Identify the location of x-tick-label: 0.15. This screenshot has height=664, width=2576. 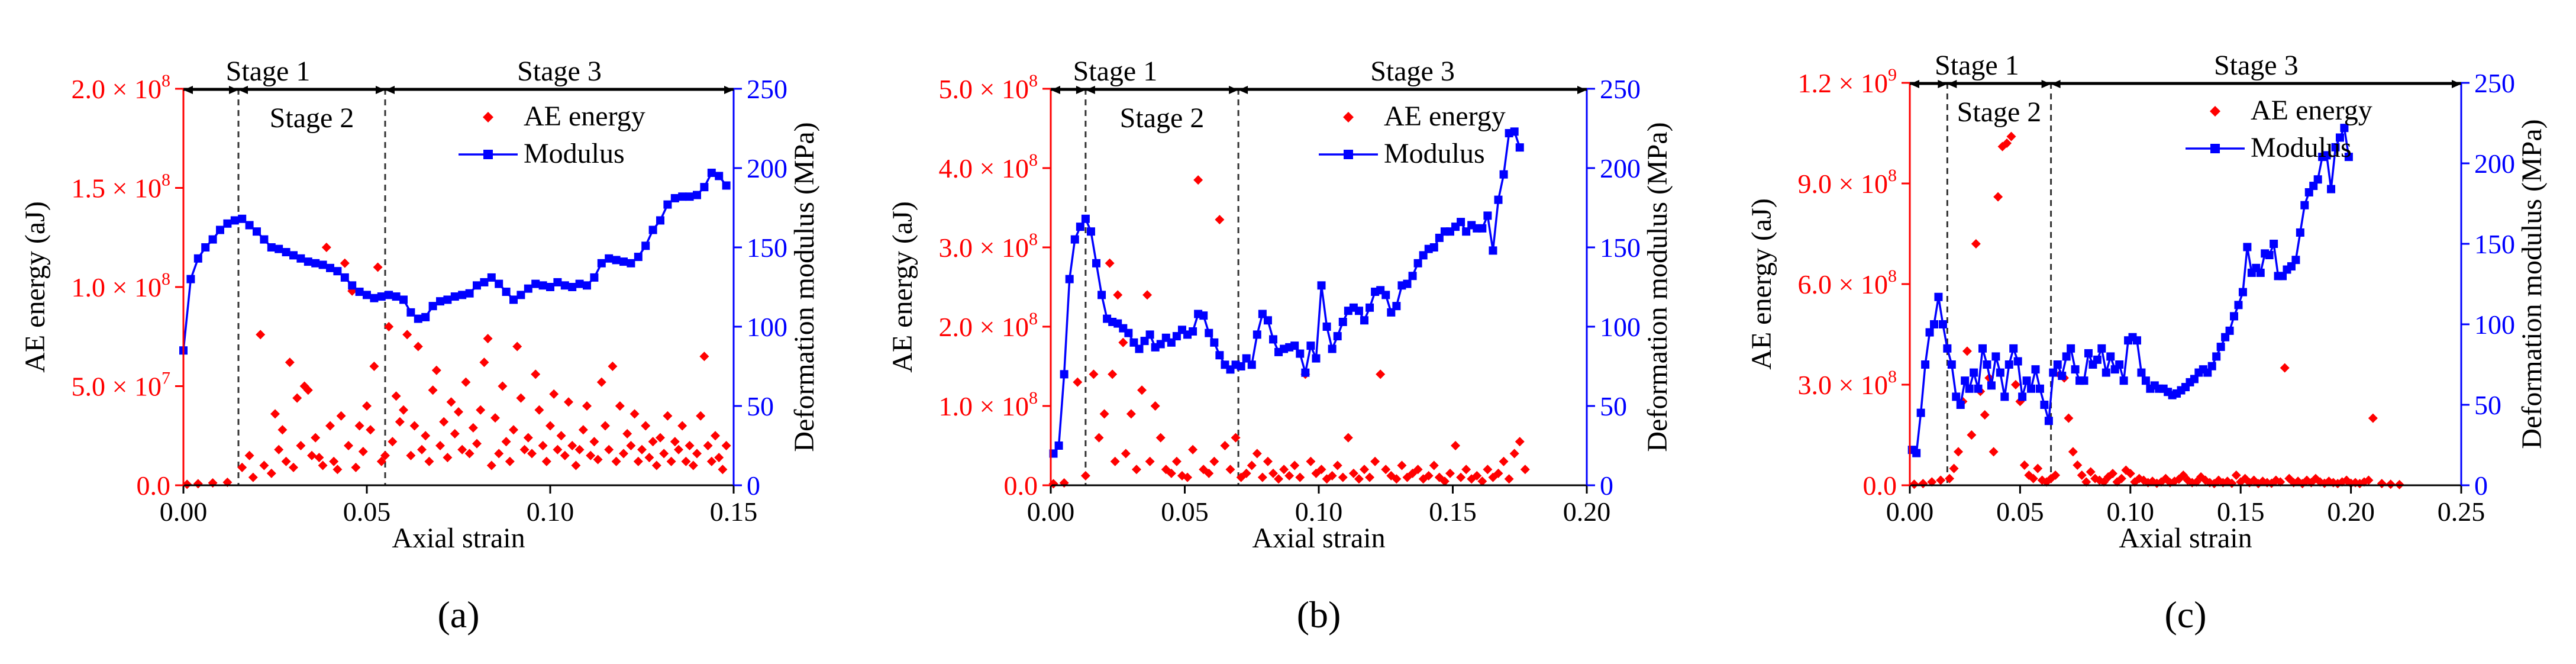
(2241, 512).